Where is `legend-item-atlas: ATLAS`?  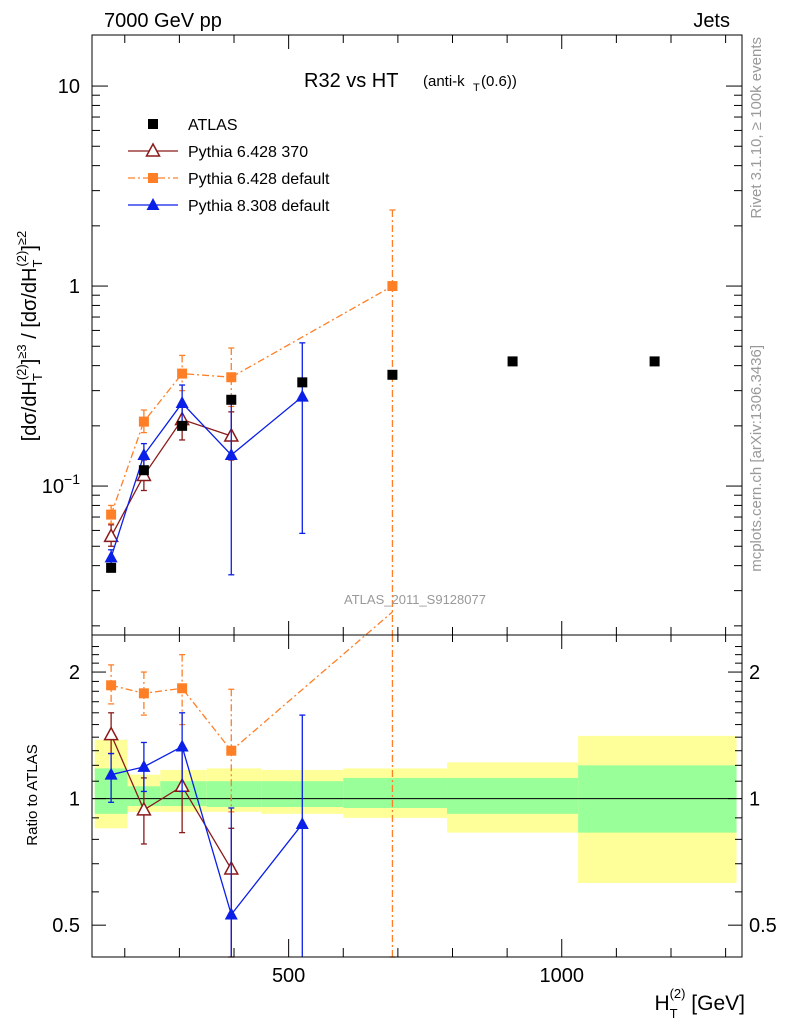
legend-item-atlas: ATLAS is located at coordinates (193, 125).